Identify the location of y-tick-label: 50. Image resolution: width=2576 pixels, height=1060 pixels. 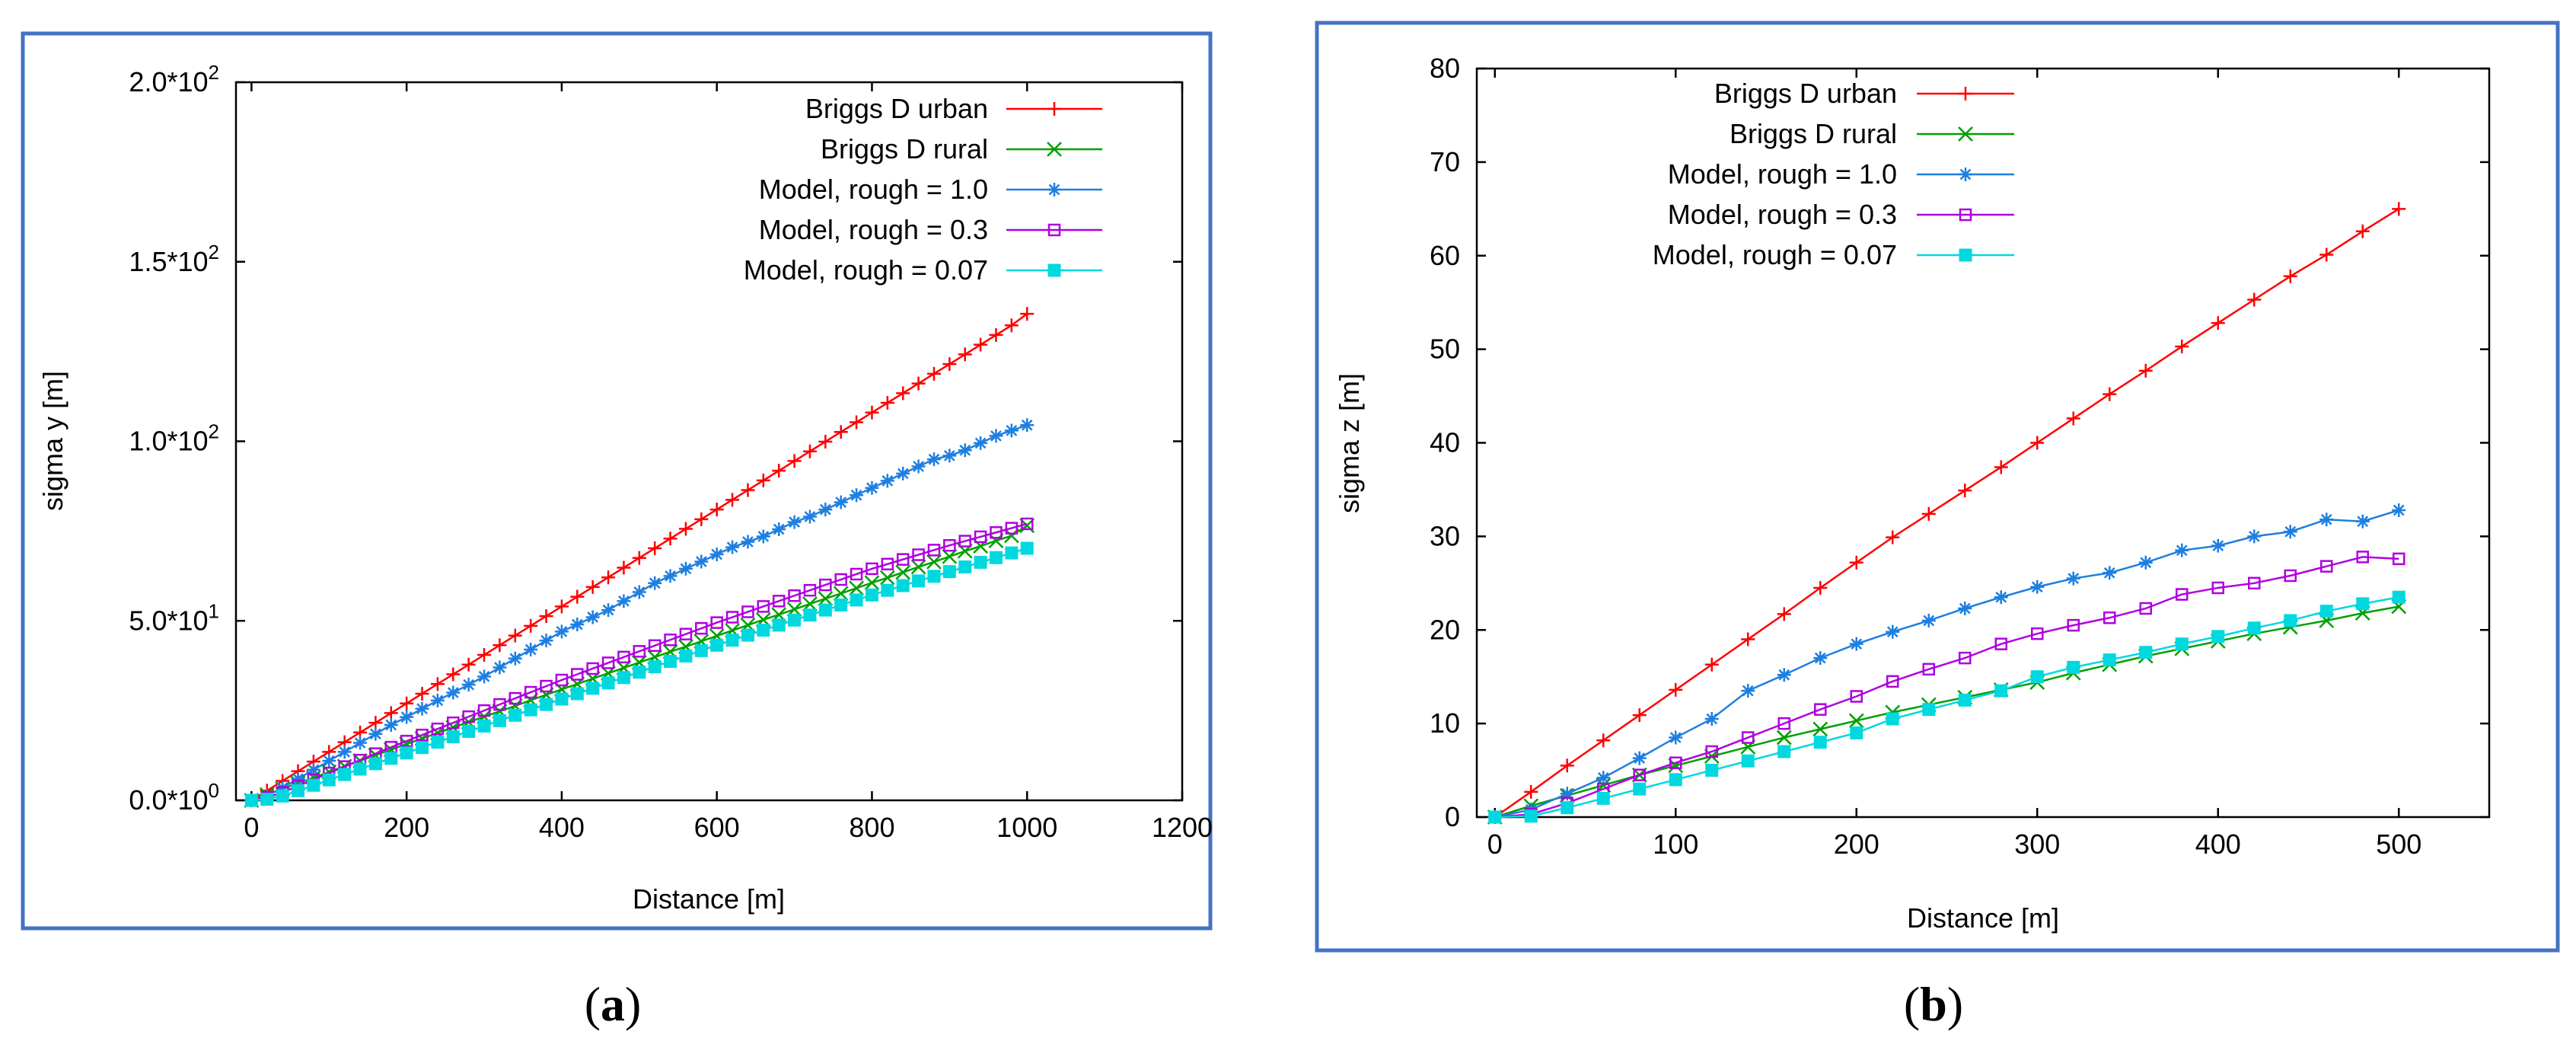
(1445, 349).